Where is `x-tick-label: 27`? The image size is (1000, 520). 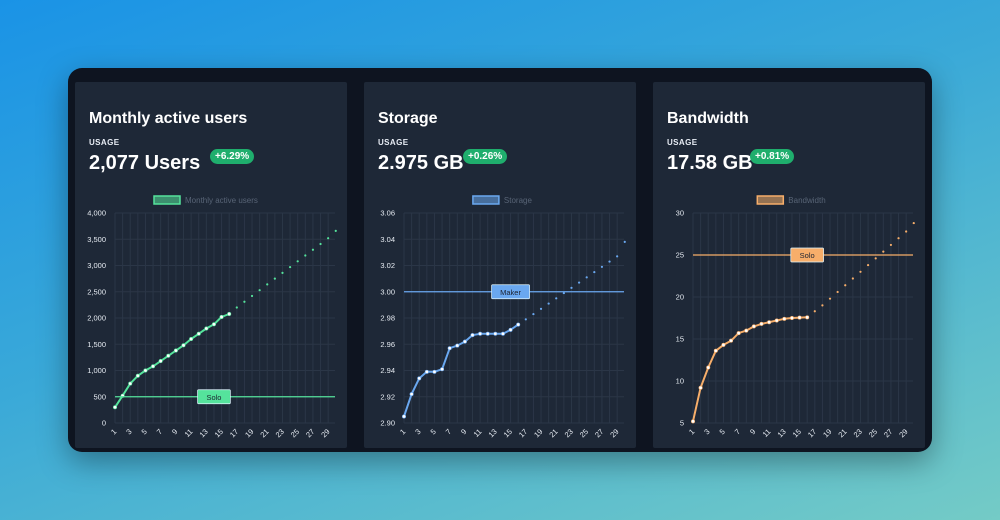
x-tick-label: 27 is located at coordinates (888, 433).